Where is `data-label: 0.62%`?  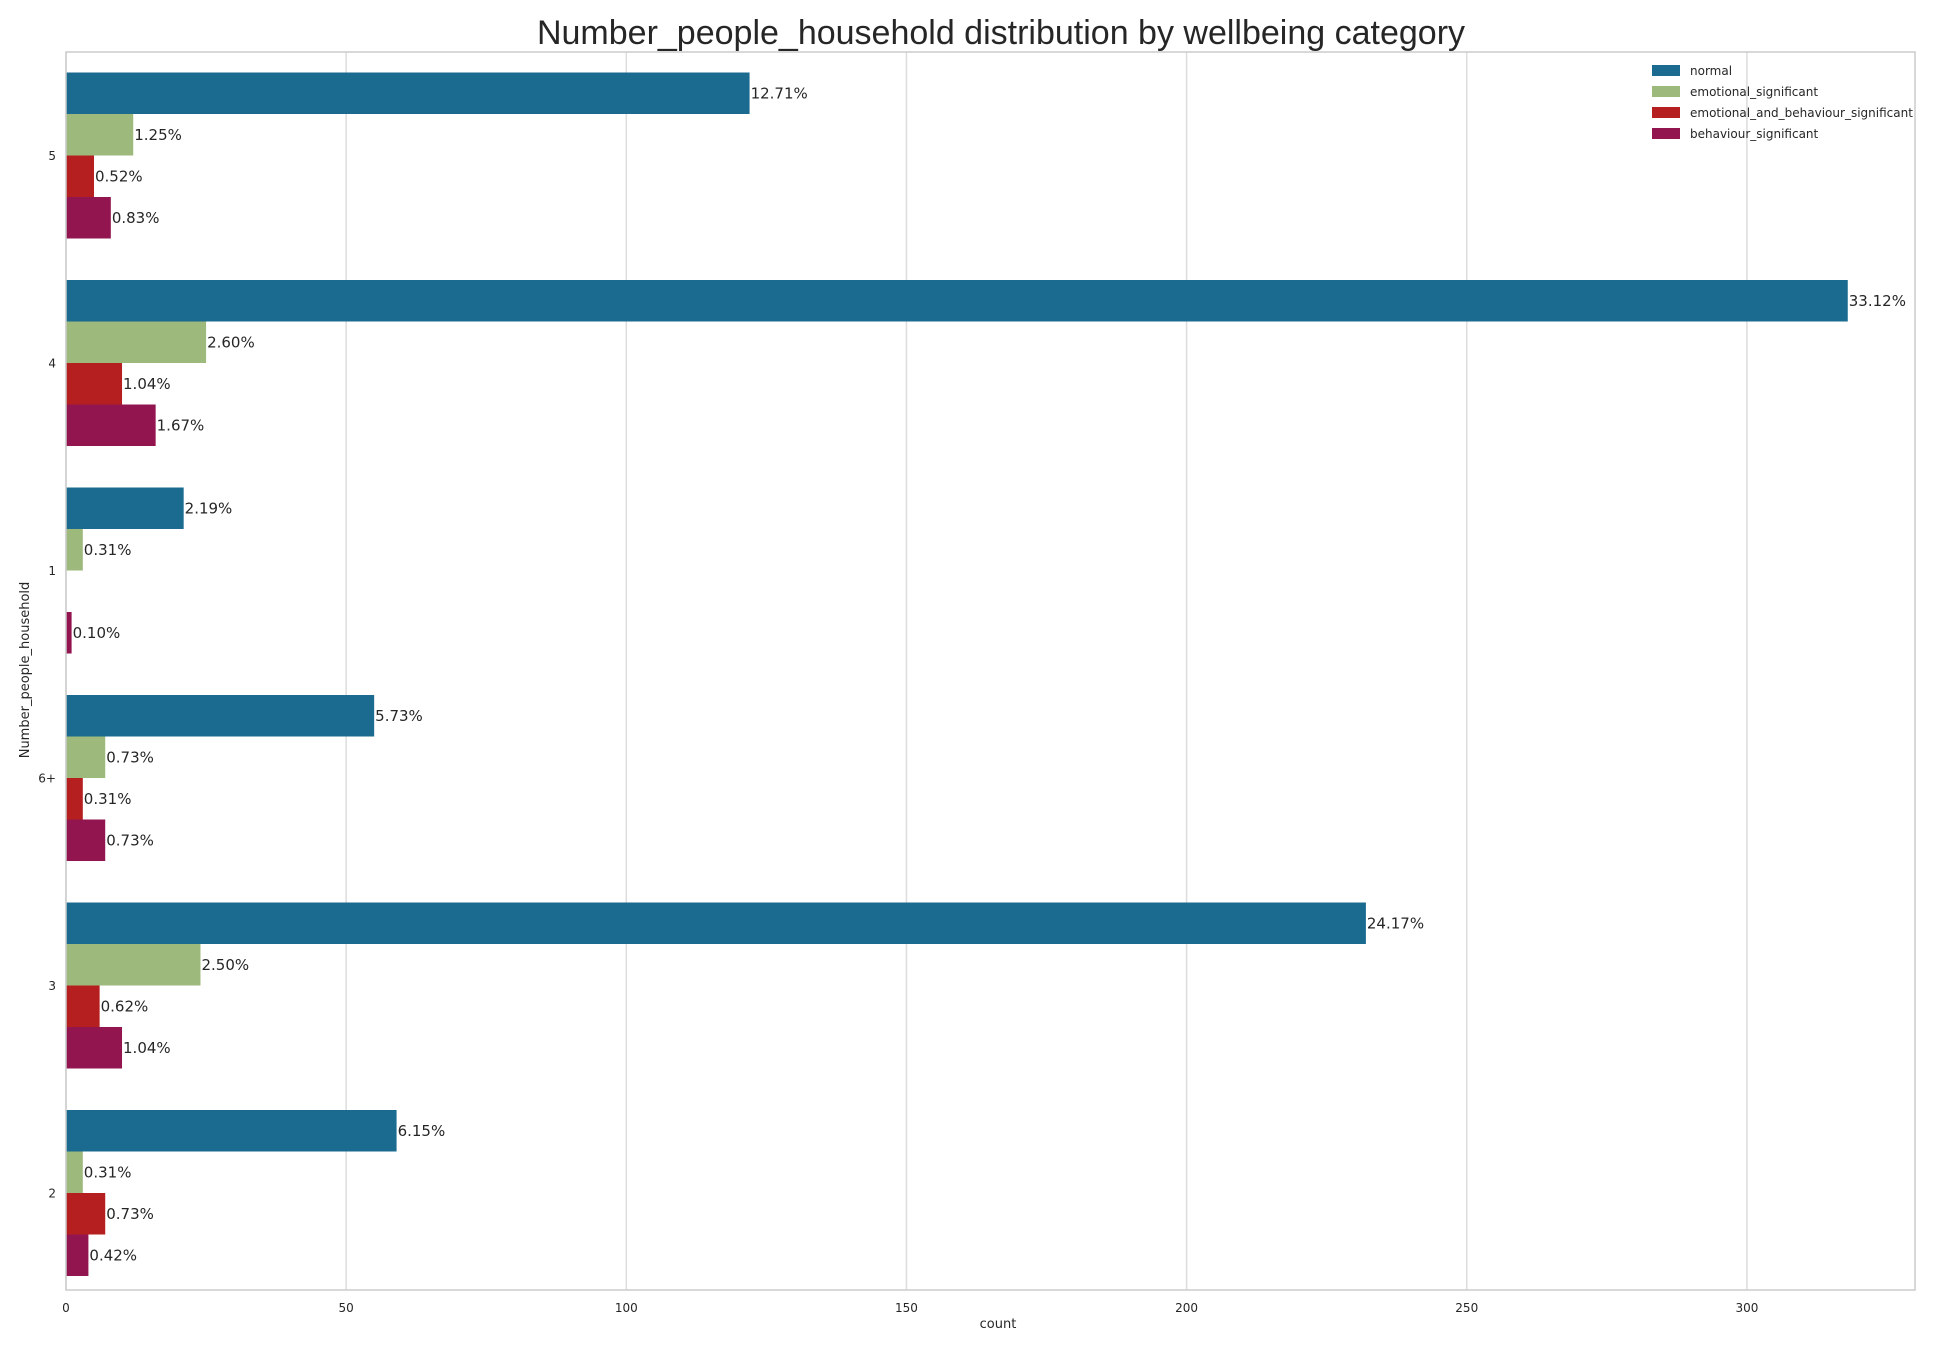
data-label: 0.62% is located at coordinates (125, 1006).